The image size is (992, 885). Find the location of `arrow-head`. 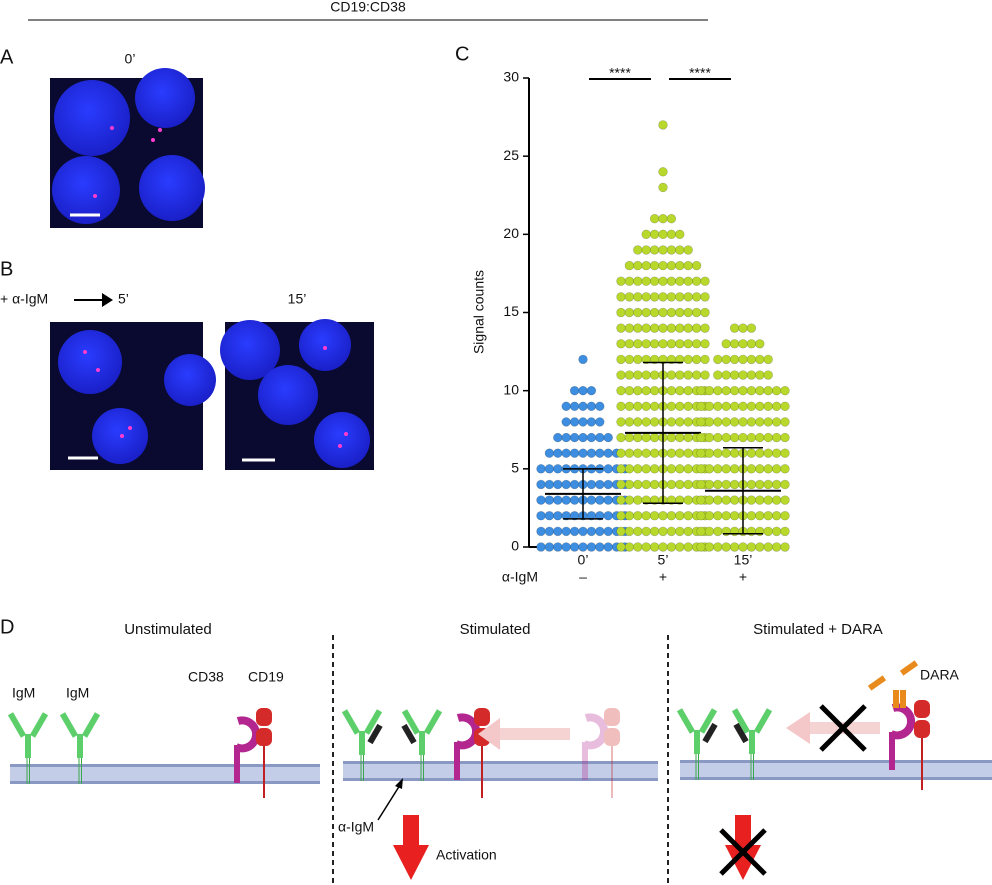

arrow-head is located at coordinates (107, 300).